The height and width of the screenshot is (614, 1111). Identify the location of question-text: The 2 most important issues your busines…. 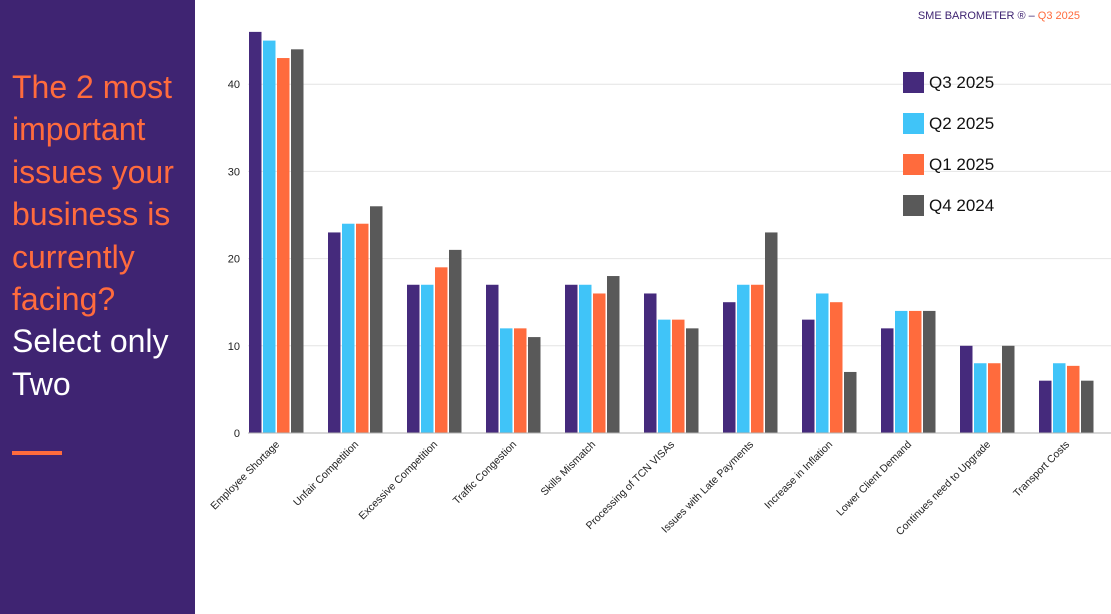
(93, 193).